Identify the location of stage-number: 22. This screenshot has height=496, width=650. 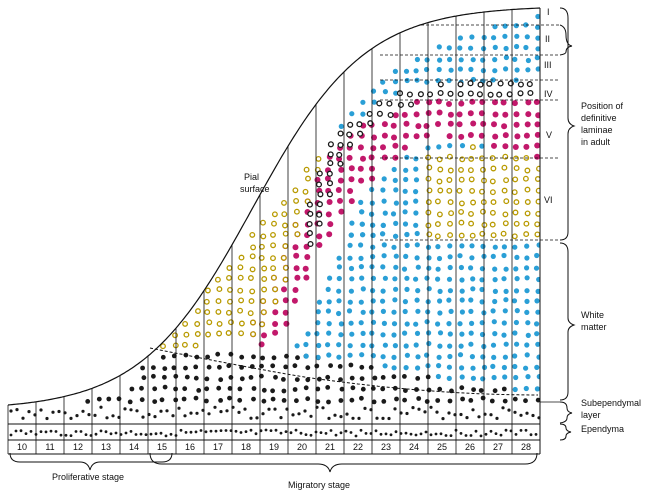
(358, 447).